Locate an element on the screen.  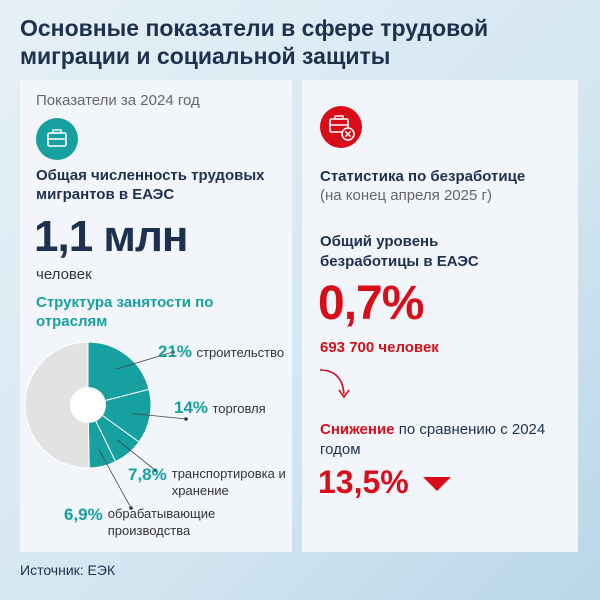
period-label: Показатели за 2024 год is located at coordinates (118, 100).